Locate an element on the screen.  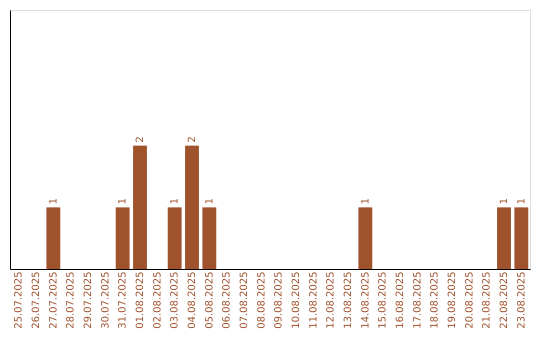
x-tick-label: 20.08.2025 is located at coordinates (470, 300).